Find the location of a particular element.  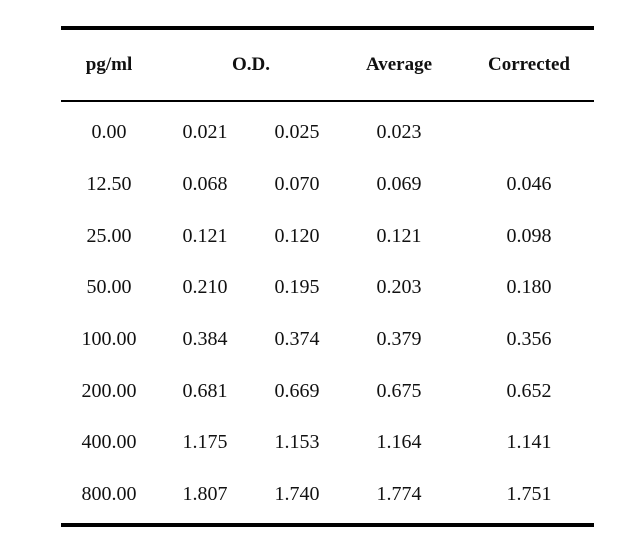

cell-average: 1.164 is located at coordinates (399, 442).